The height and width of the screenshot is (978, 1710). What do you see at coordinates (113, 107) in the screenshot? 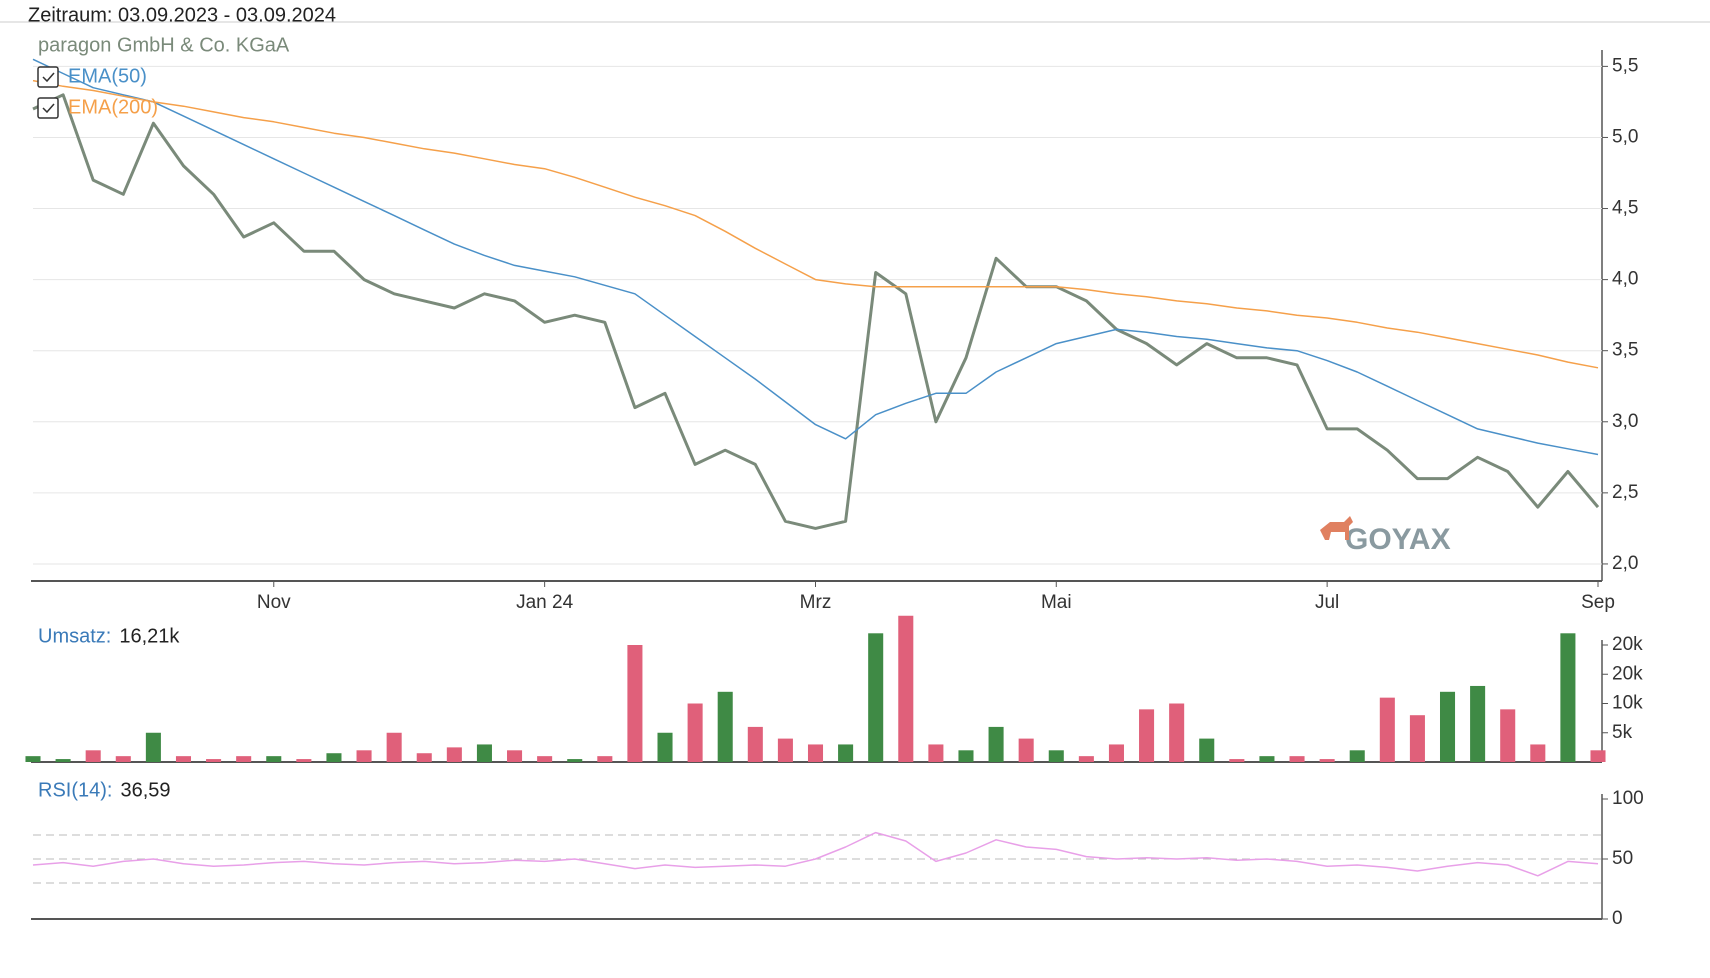
I see `legend-label: EMA(200)` at bounding box center [113, 107].